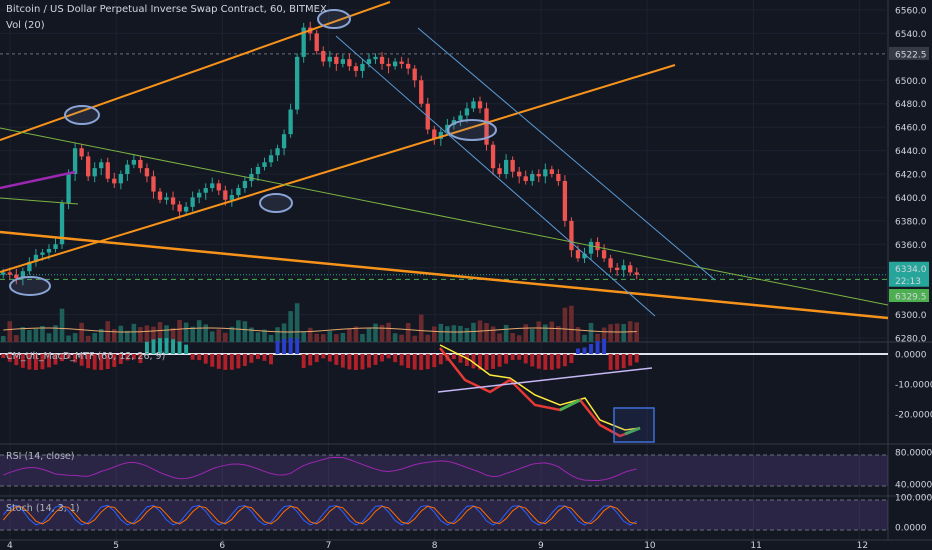 The width and height of the screenshot is (932, 550). I want to click on macd-indicator-label: CM_Ult_MacD_MTF (60, 12, 26, 9), so click(86, 356).